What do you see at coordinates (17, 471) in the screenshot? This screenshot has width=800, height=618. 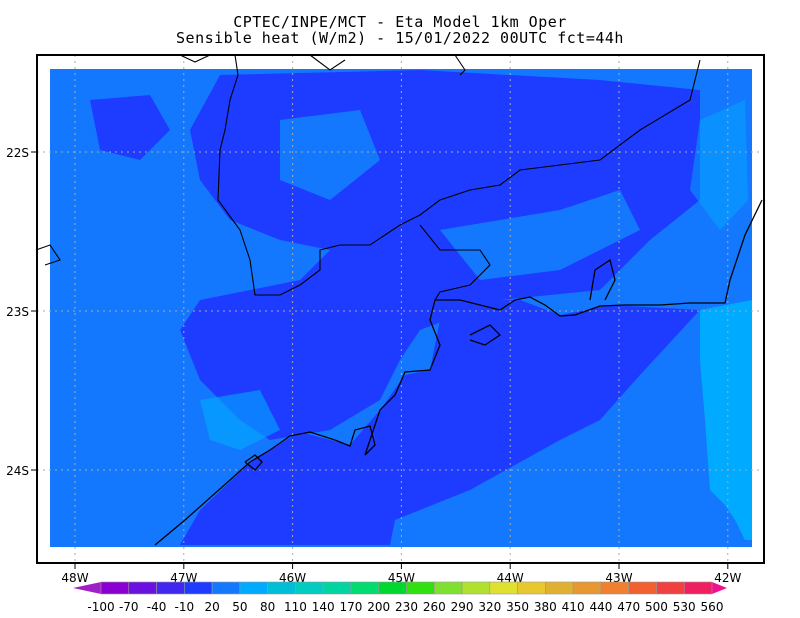 I see `lat-tick-label: 24S` at bounding box center [17, 471].